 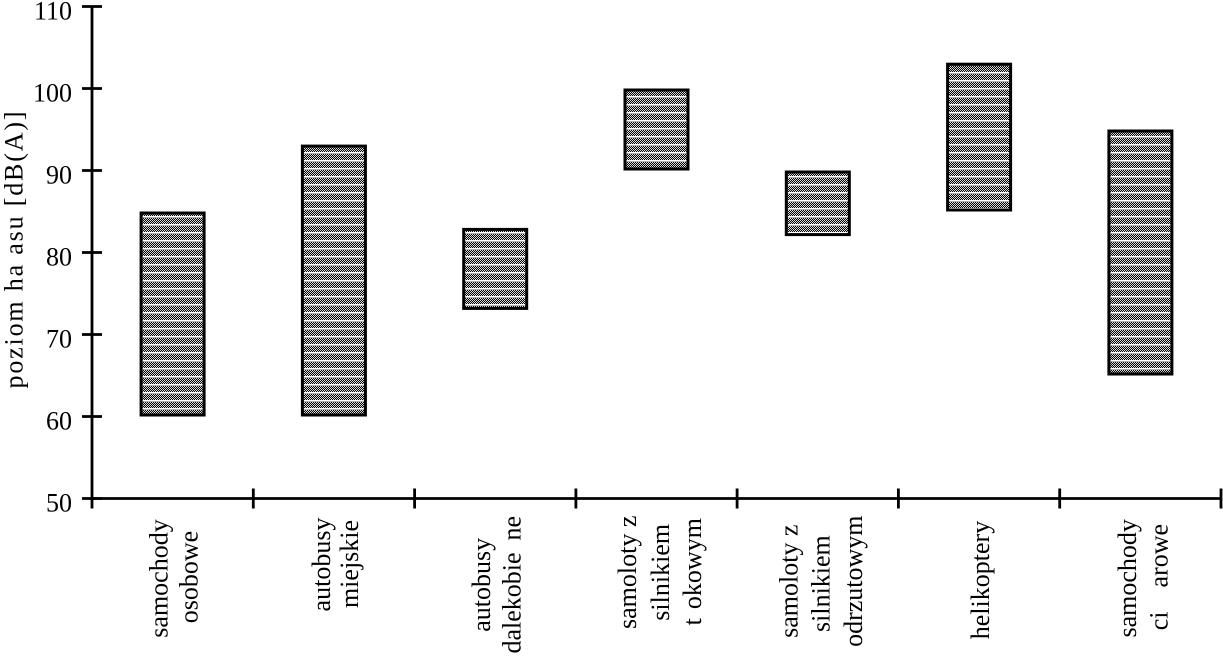 I want to click on svg-text: poziom ha asu [dB(A)], so click(x=14, y=250).